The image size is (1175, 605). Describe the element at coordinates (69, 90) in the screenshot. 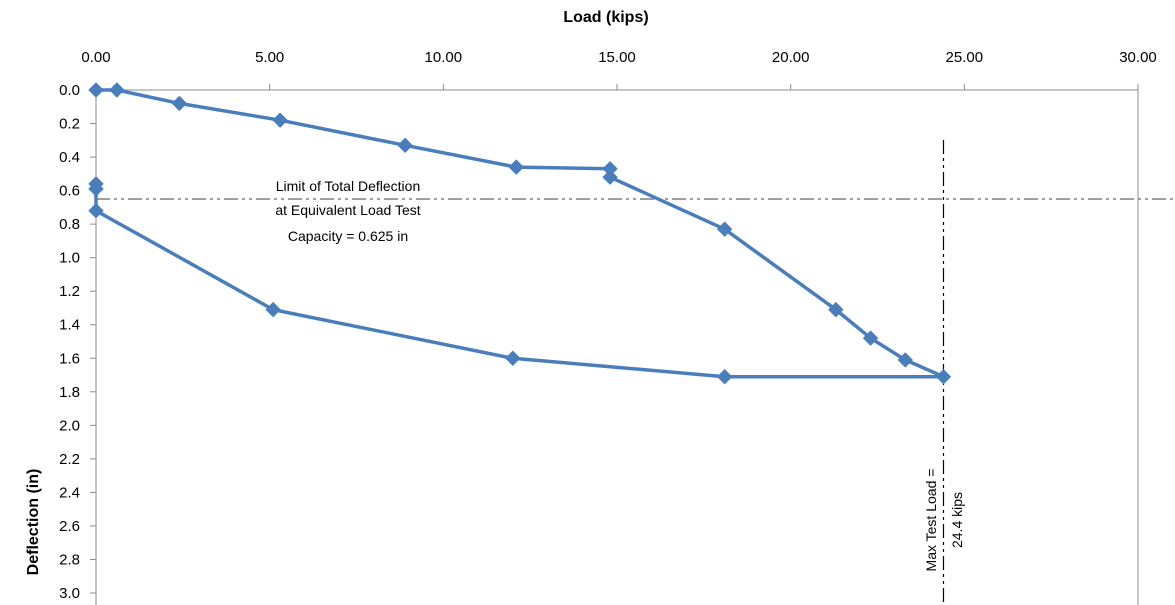

I see `y-tick-label: 0.0` at that location.